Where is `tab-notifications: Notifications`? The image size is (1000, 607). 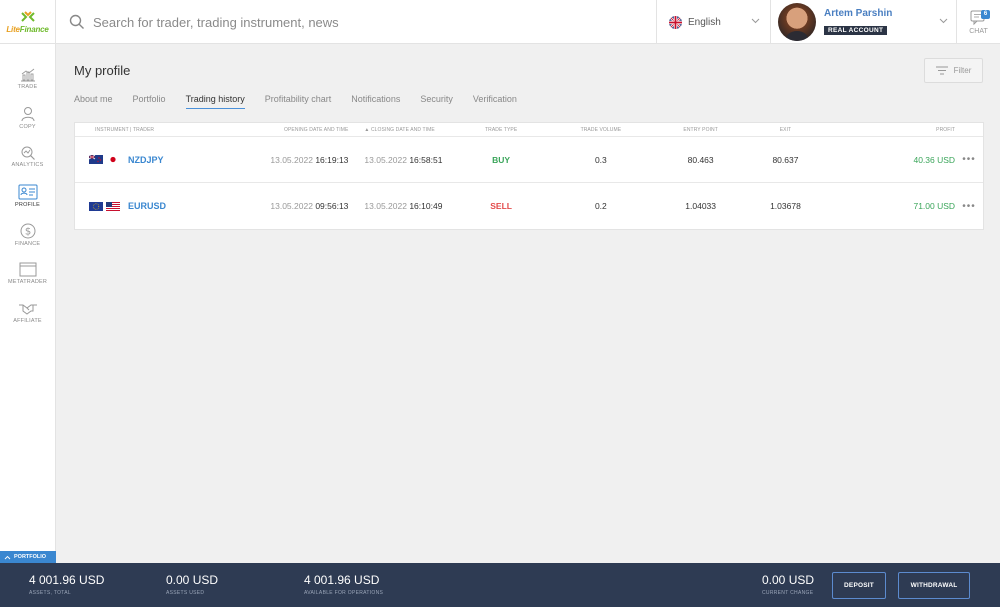 tab-notifications: Notifications is located at coordinates (376, 99).